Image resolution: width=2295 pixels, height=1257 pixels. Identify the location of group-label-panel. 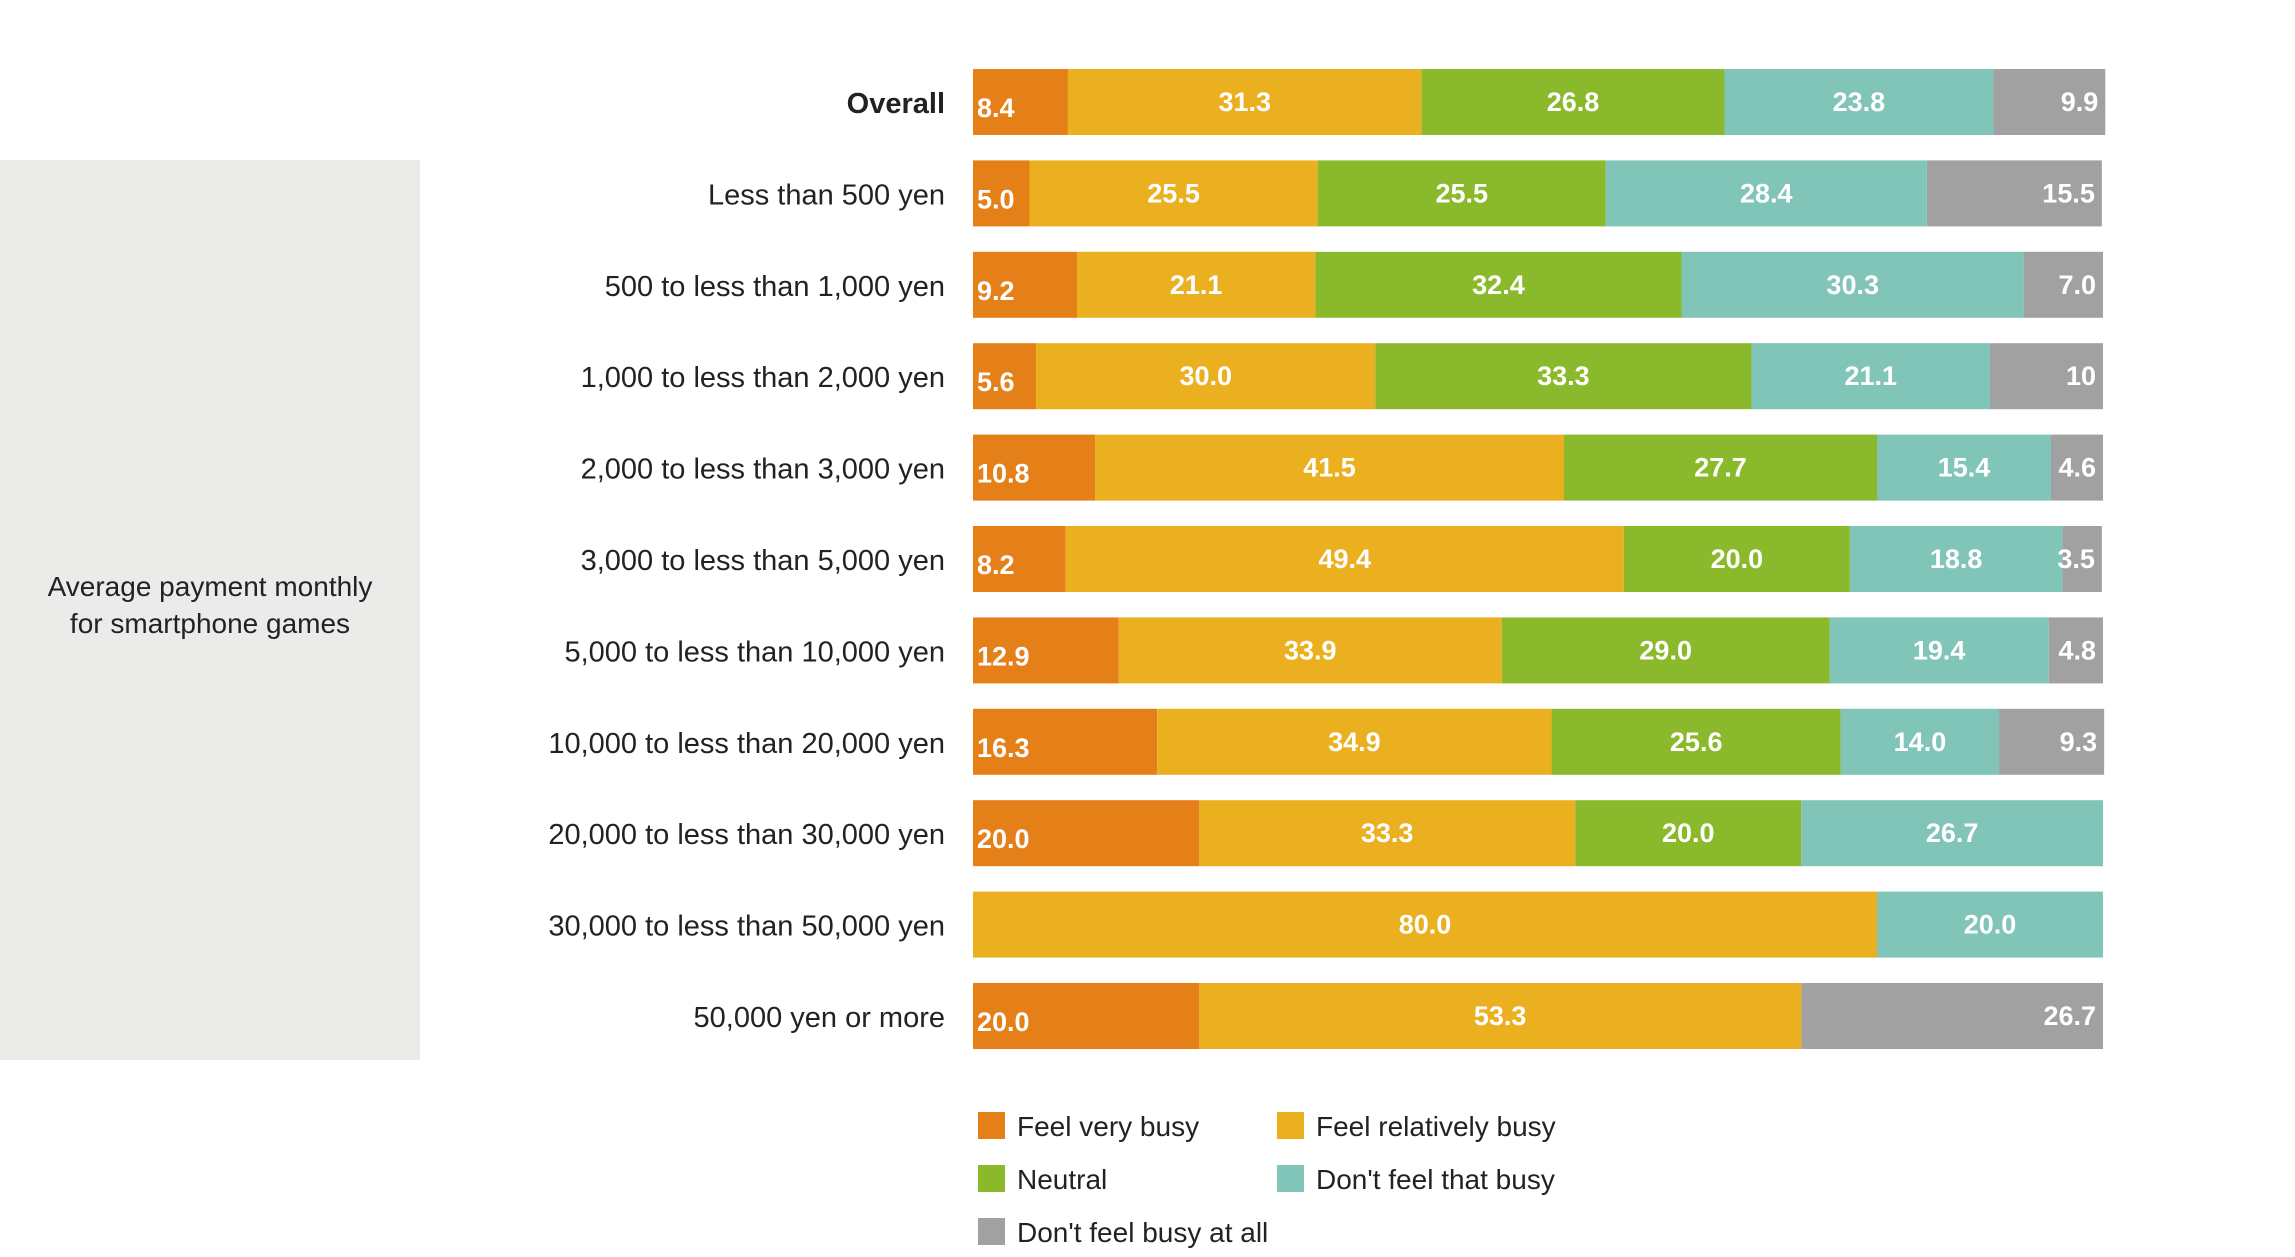
(210, 610).